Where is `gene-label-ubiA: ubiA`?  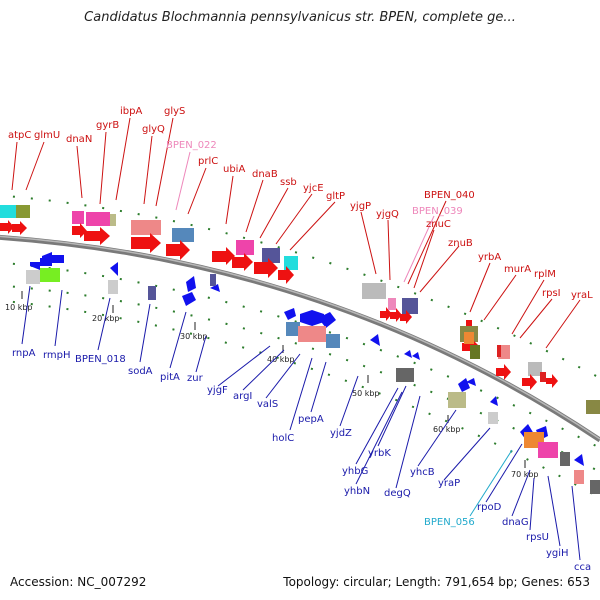 gene-label-ubiA: ubiA is located at coordinates (234, 169).